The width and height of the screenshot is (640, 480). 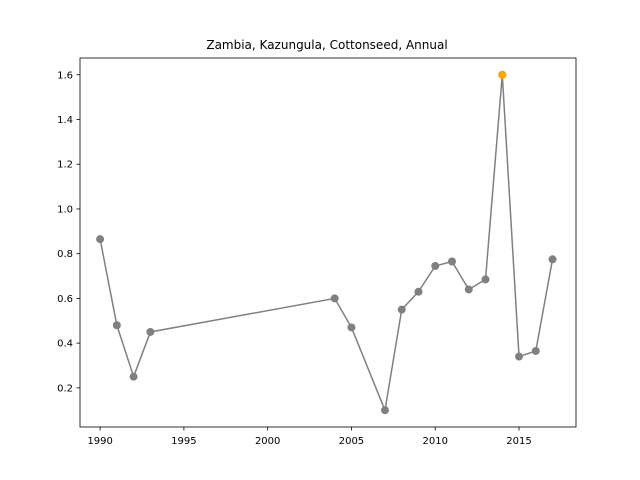 What do you see at coordinates (65, 165) in the screenshot?
I see `y-tick-label: 1.2` at bounding box center [65, 165].